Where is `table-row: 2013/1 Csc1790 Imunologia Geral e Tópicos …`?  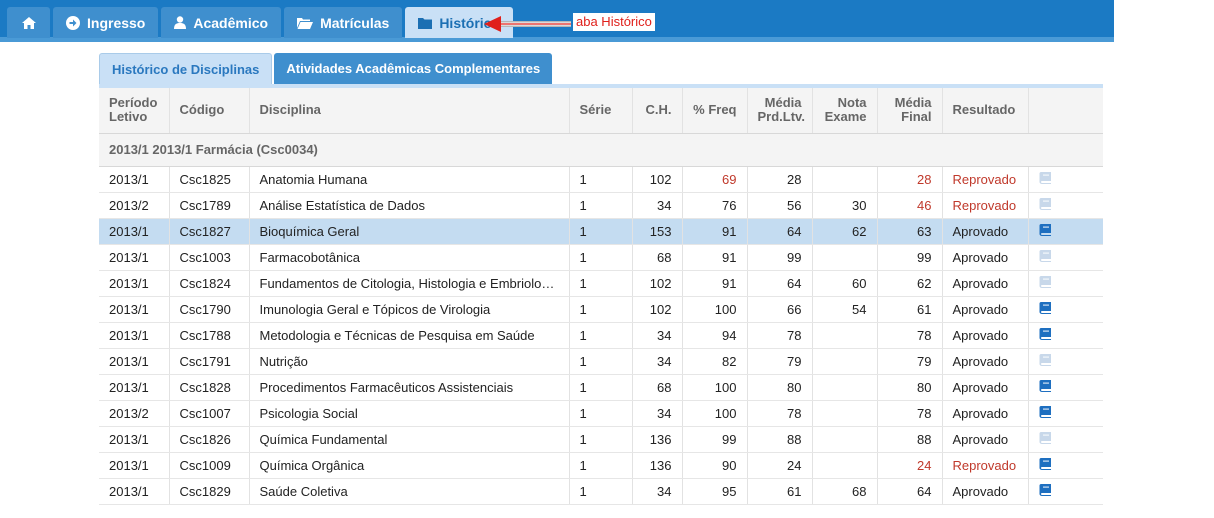 table-row: 2013/1 Csc1790 Imunologia Geral e Tópicos … is located at coordinates (601, 309).